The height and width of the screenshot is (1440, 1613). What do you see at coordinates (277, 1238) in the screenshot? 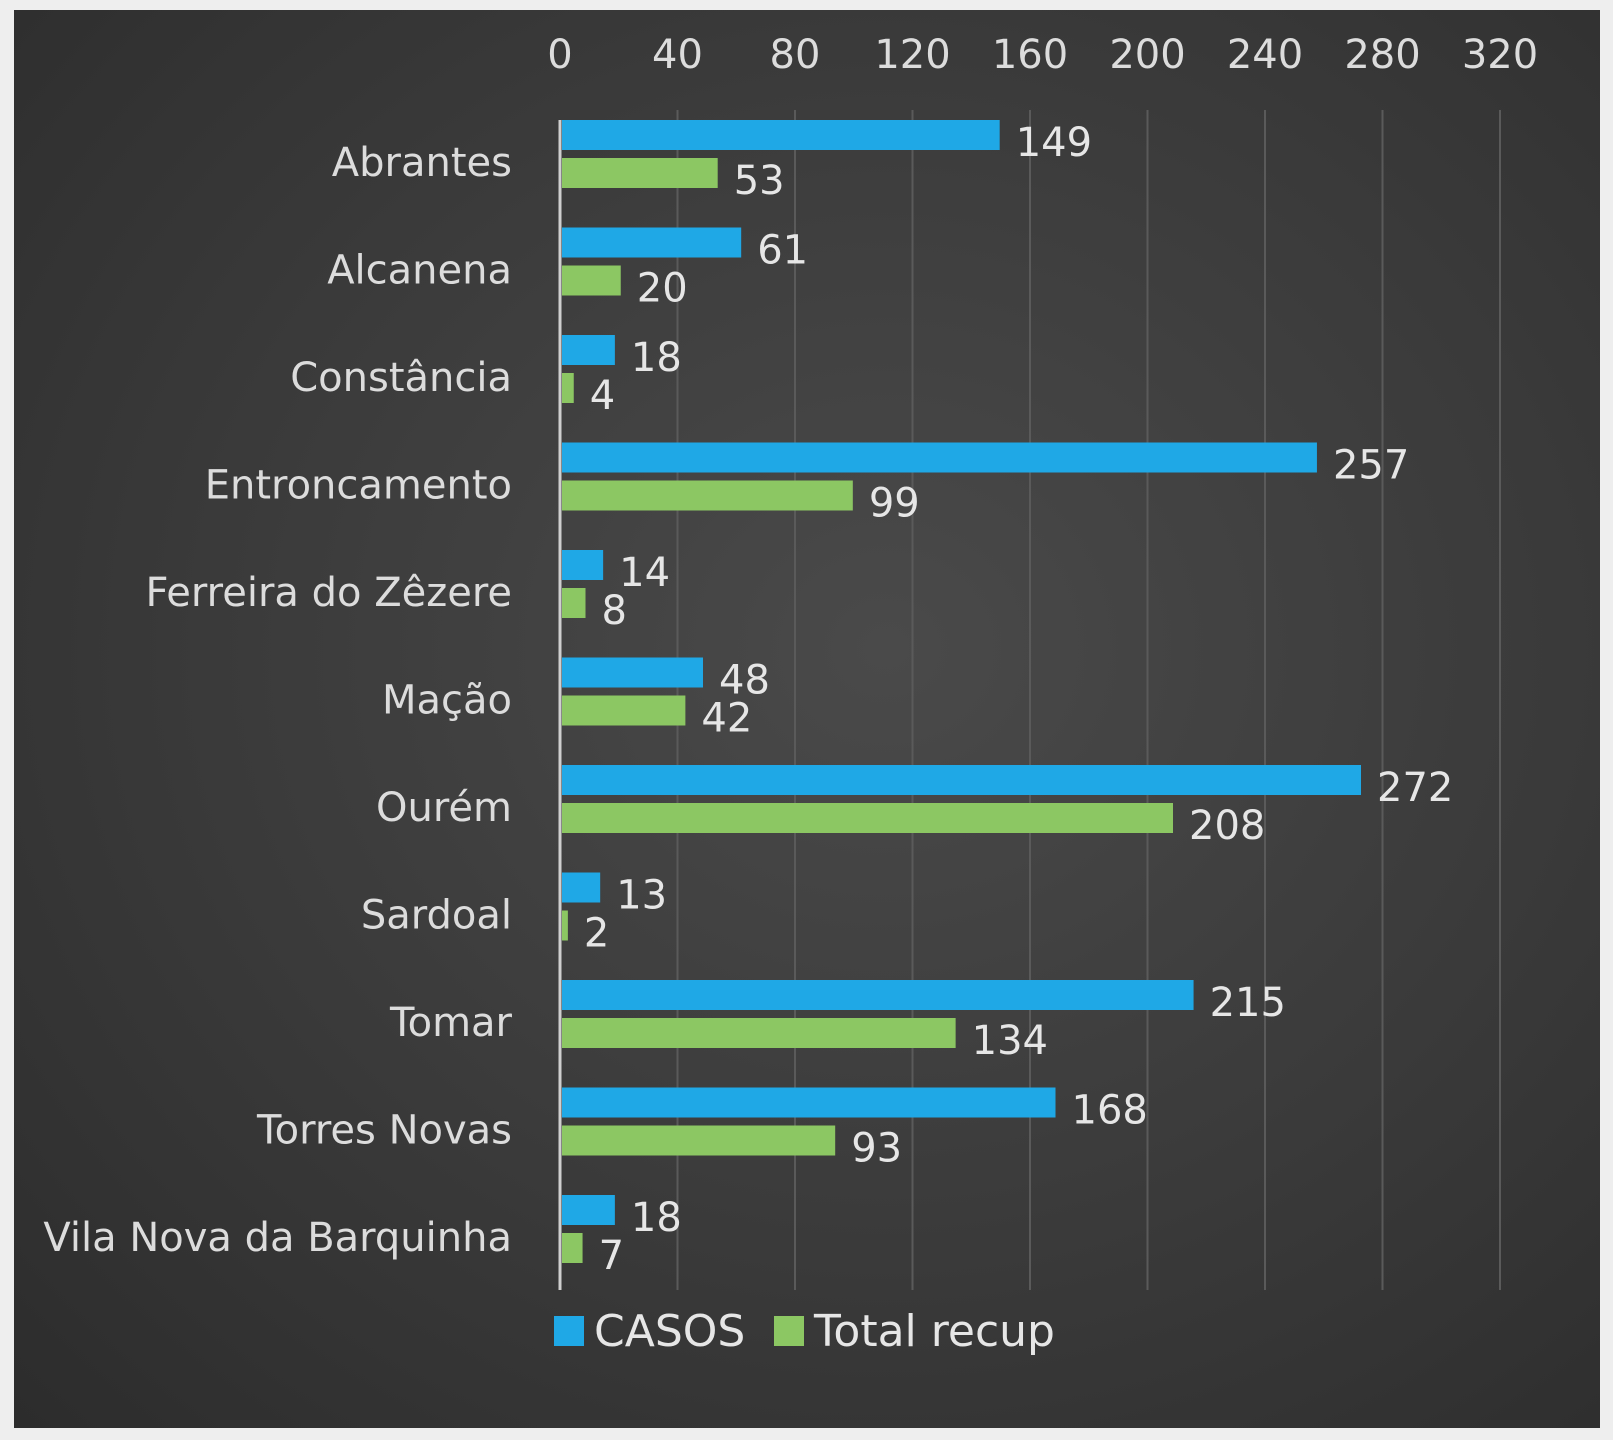
I see `category-label: Vila Nova da Barquinha` at bounding box center [277, 1238].